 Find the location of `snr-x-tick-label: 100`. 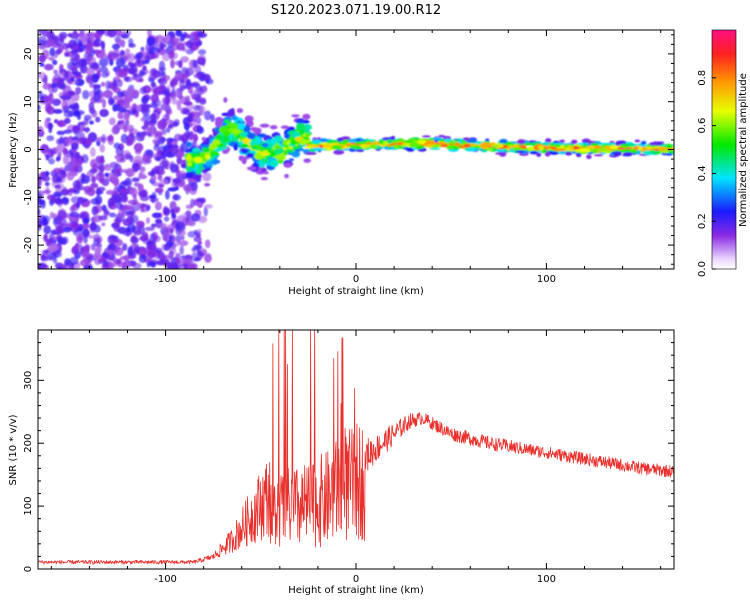

snr-x-tick-label: 100 is located at coordinates (546, 579).